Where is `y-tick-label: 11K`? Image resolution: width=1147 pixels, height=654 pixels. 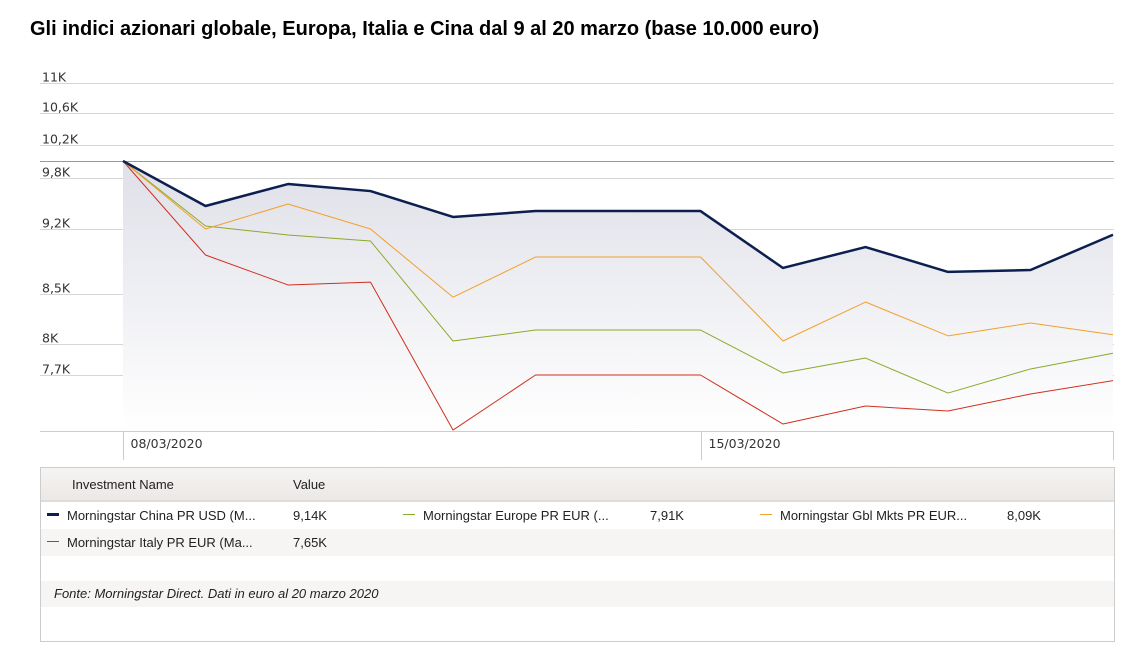 y-tick-label: 11K is located at coordinates (54, 77).